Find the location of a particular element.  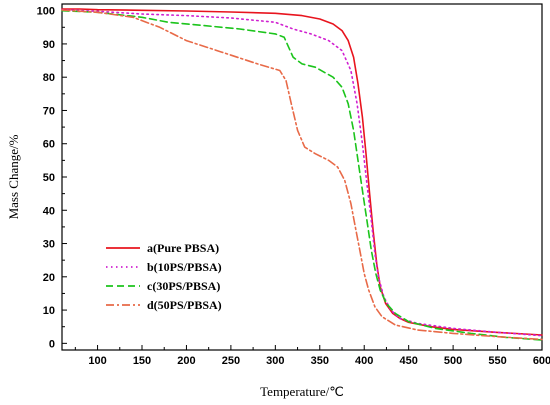

x-tick-label: 550 is located at coordinates (497, 361).